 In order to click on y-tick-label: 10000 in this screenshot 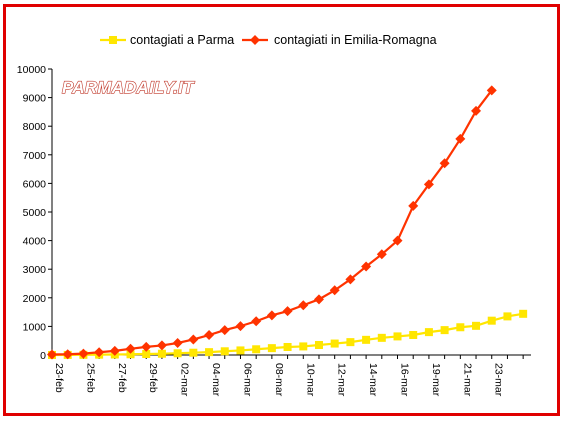, I will do `click(31, 70)`.